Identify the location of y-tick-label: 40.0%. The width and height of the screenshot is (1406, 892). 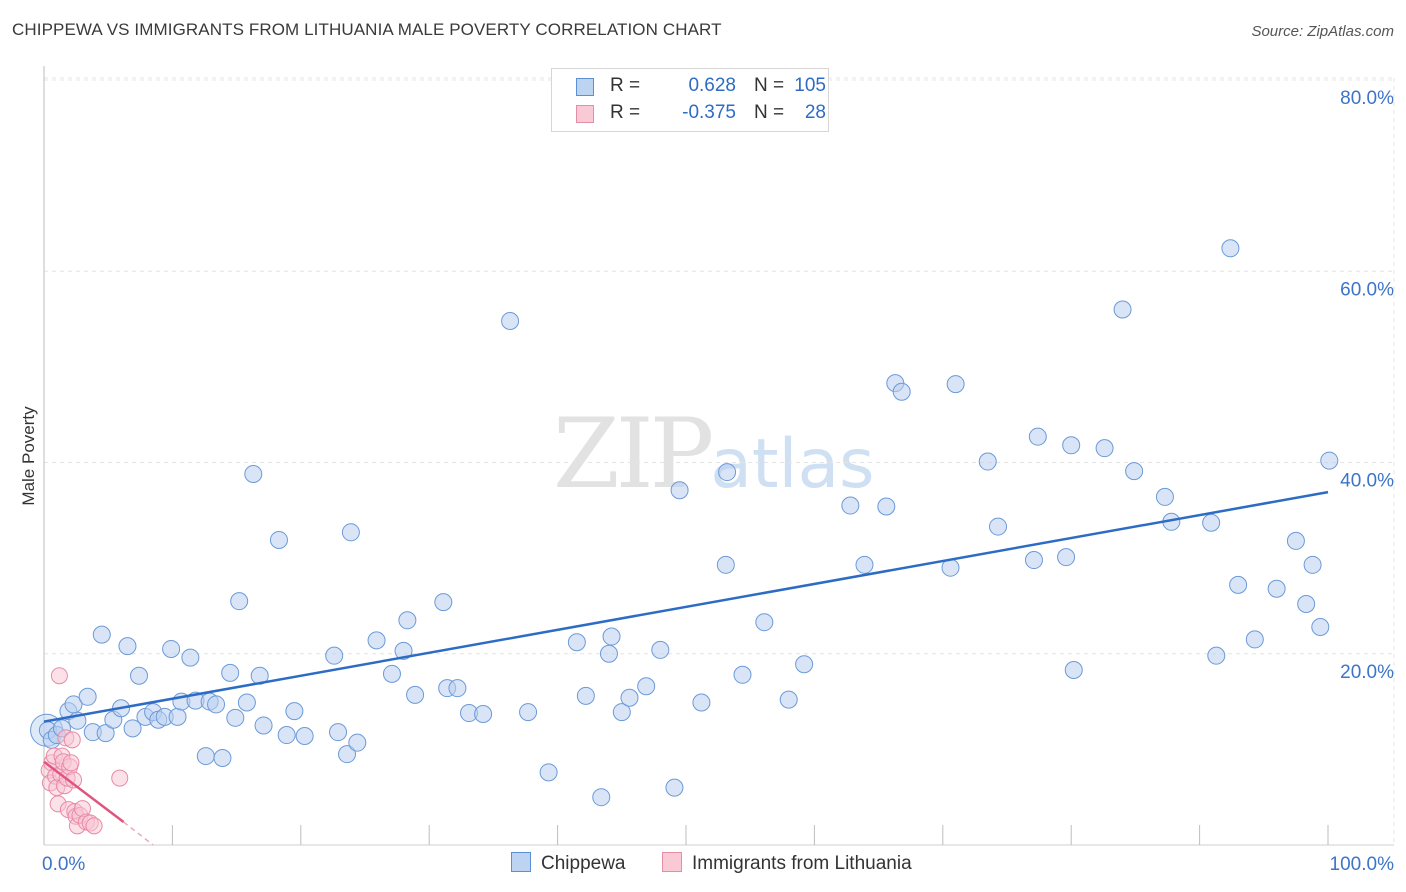
(1367, 481).